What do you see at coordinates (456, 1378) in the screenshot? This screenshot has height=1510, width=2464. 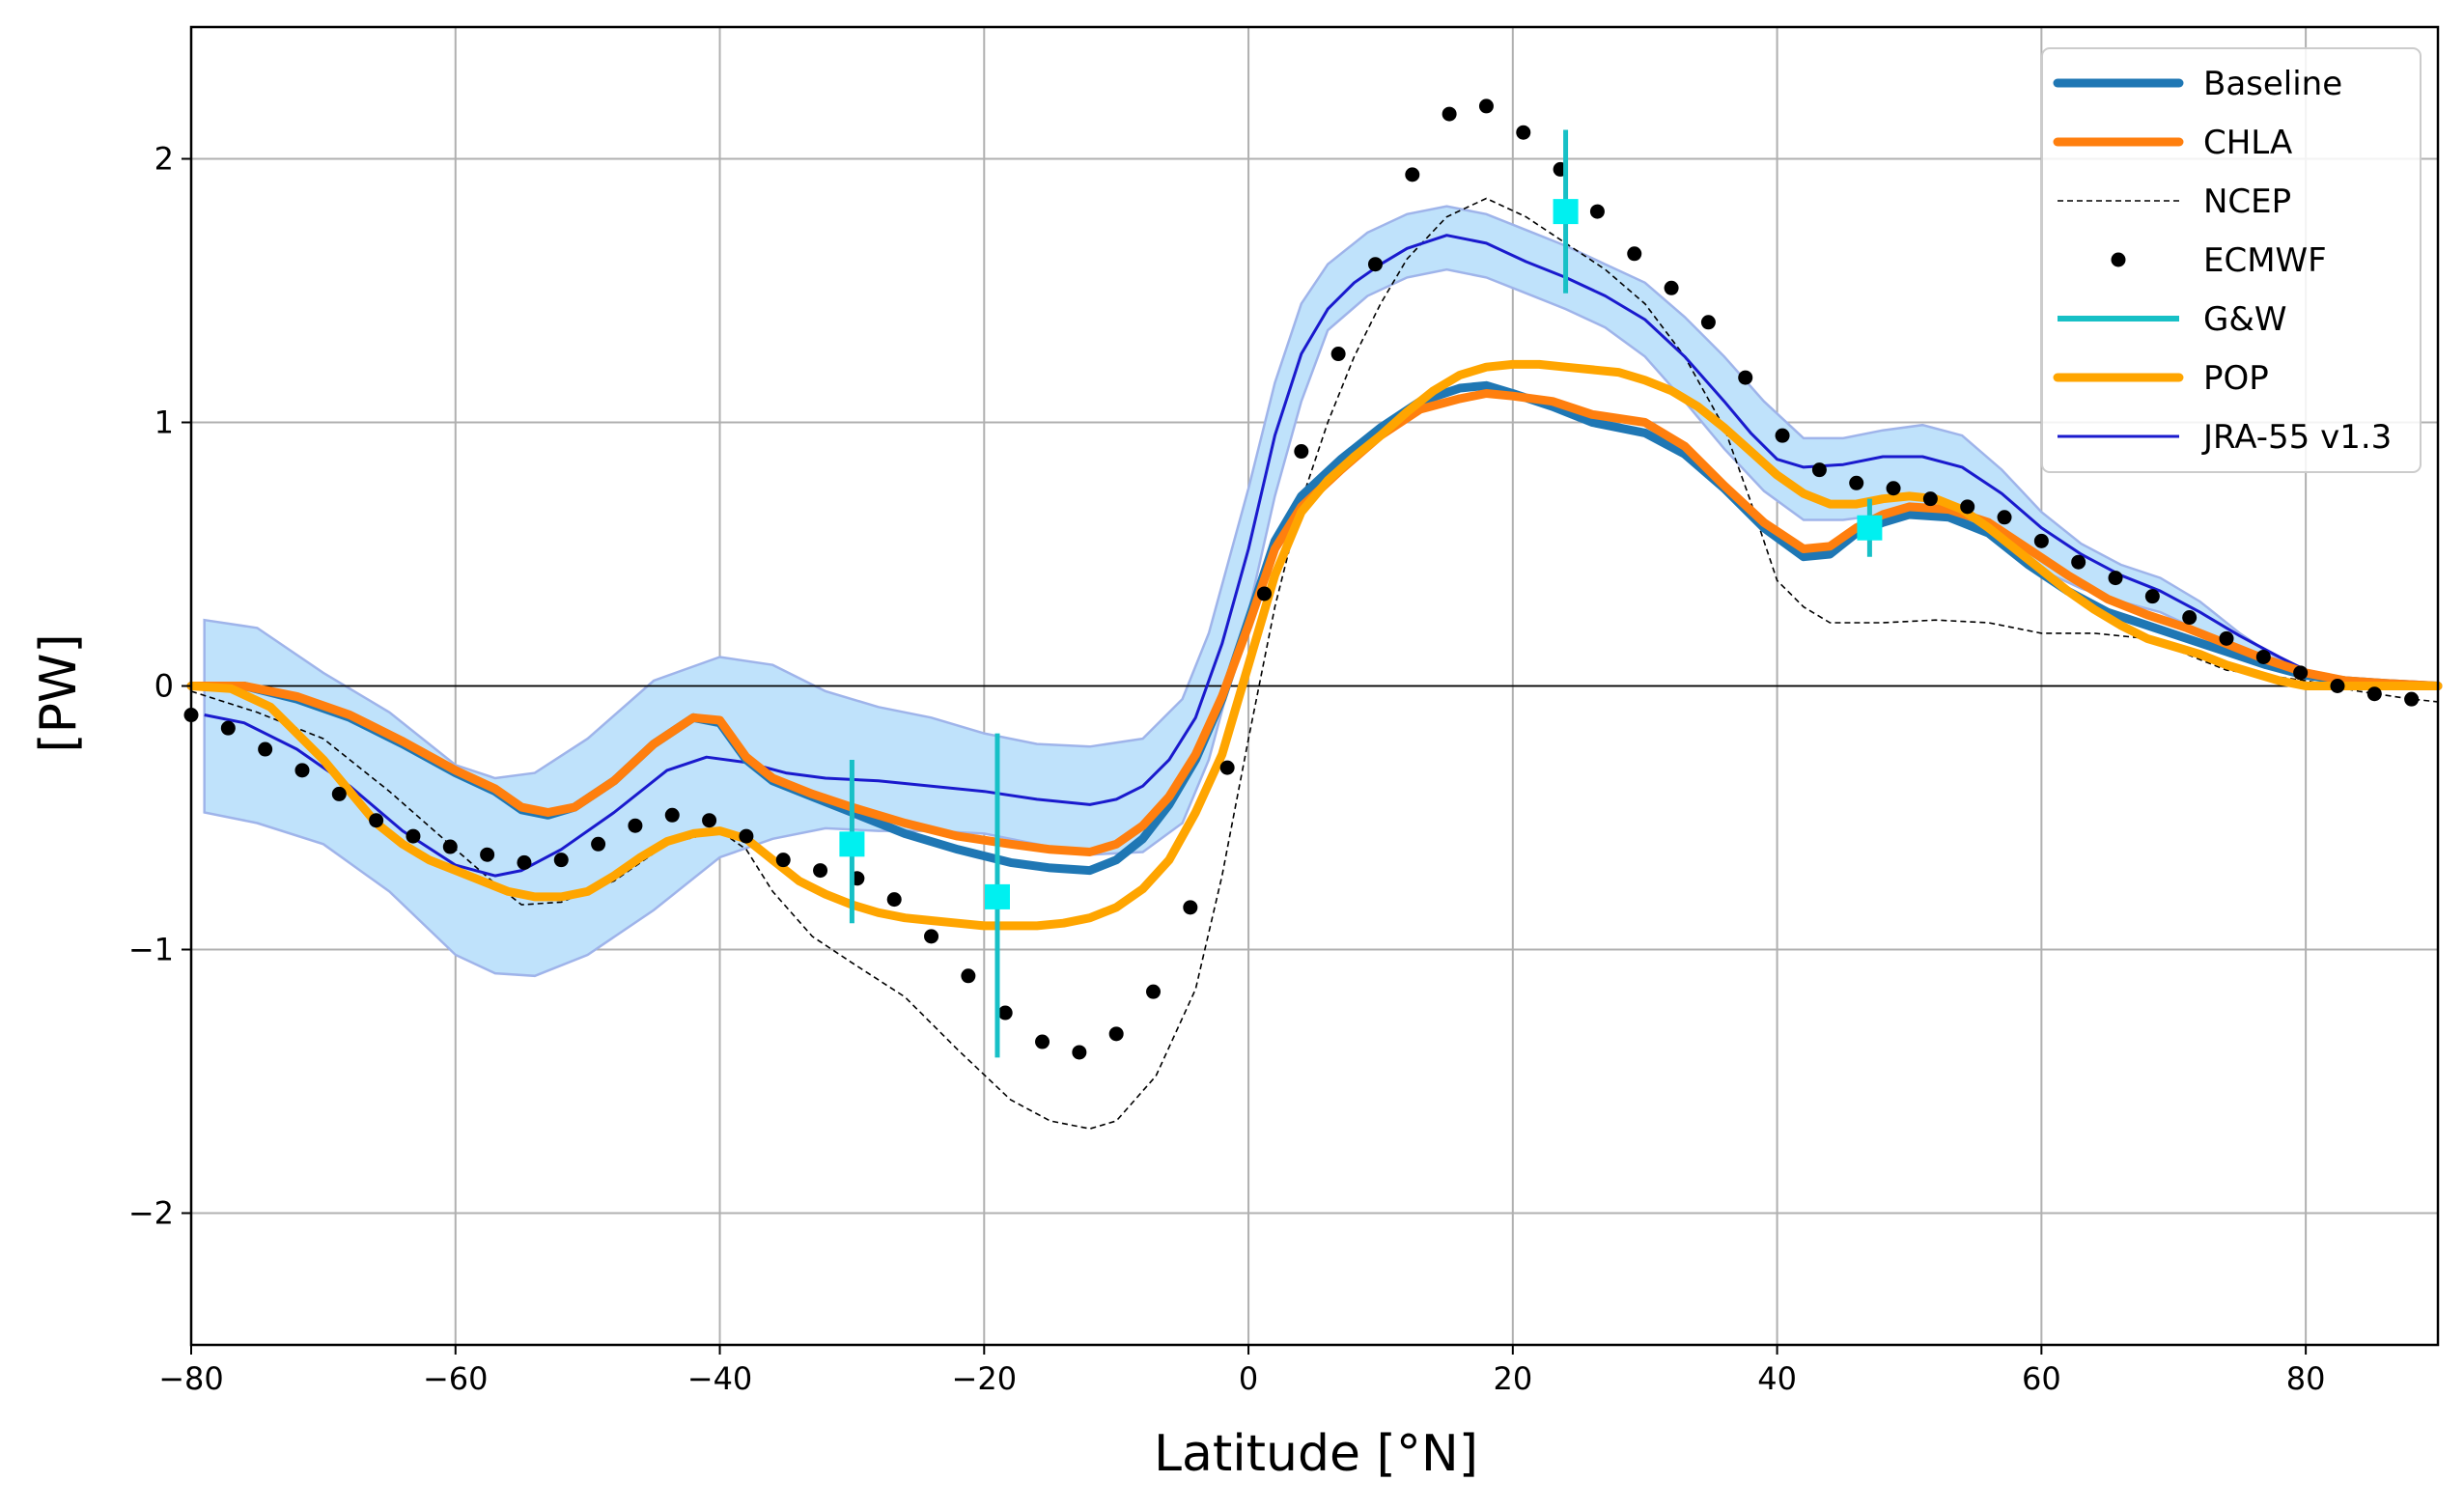 I see `x-tick-label: −60` at bounding box center [456, 1378].